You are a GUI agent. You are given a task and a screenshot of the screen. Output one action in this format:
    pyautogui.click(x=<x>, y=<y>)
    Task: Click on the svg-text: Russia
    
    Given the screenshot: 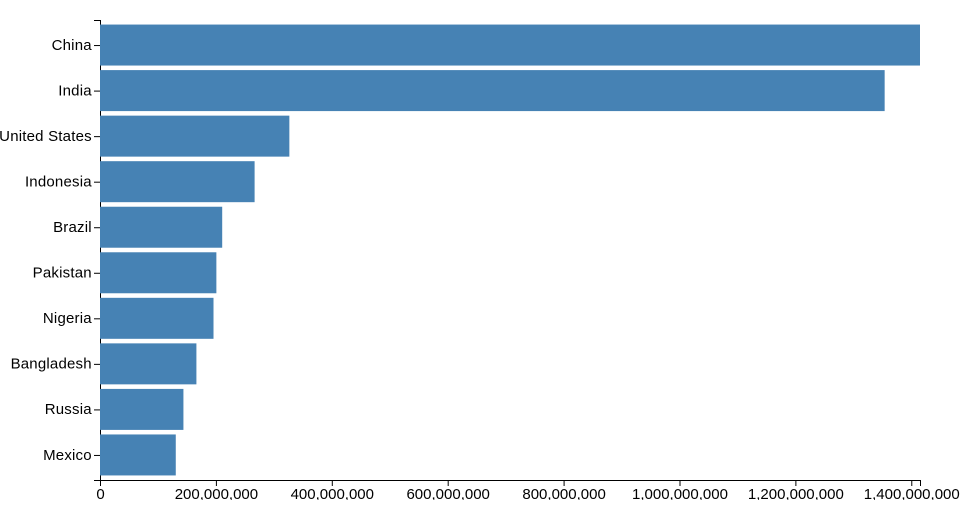 What is the action you would take?
    pyautogui.click(x=69, y=409)
    